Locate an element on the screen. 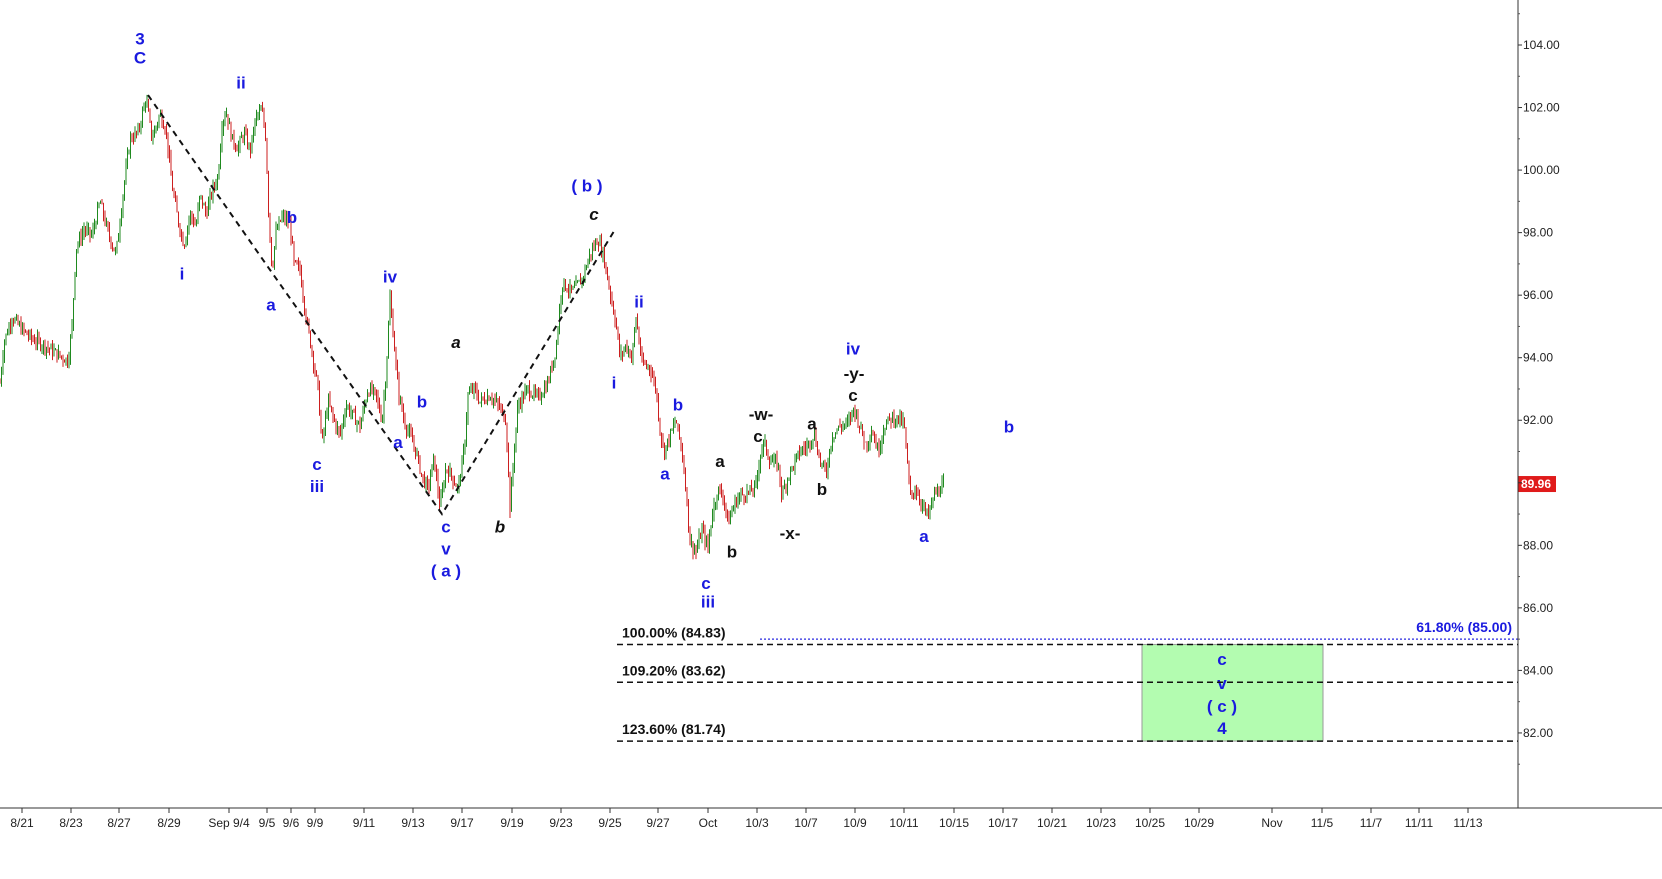 The height and width of the screenshot is (879, 1662). x-tick-label: Nov is located at coordinates (1271, 823).